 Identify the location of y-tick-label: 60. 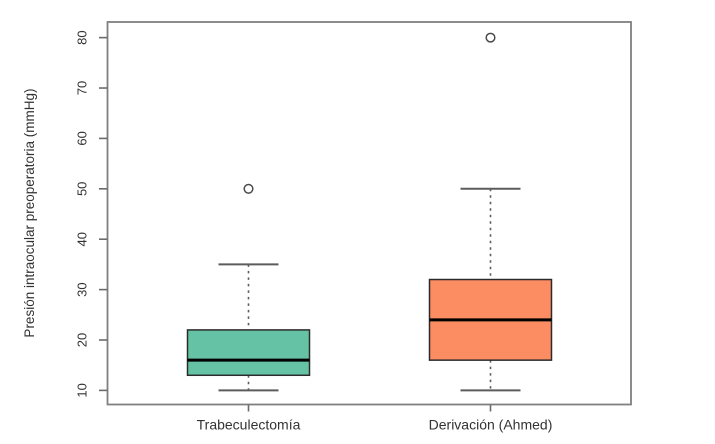
(82, 138).